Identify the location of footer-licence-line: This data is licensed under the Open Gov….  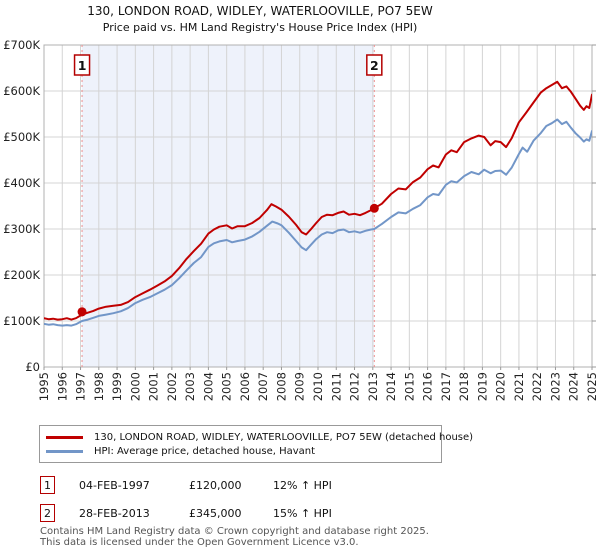
(199, 542).